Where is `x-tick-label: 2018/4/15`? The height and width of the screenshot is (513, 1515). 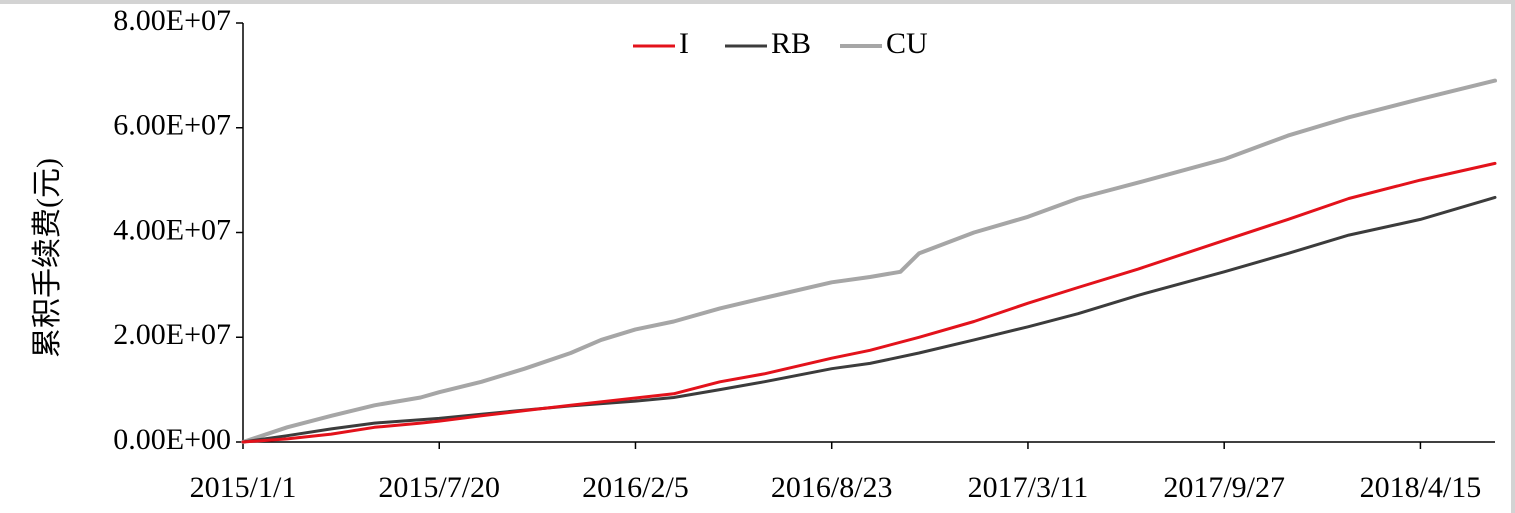 x-tick-label: 2018/4/15 is located at coordinates (1421, 487).